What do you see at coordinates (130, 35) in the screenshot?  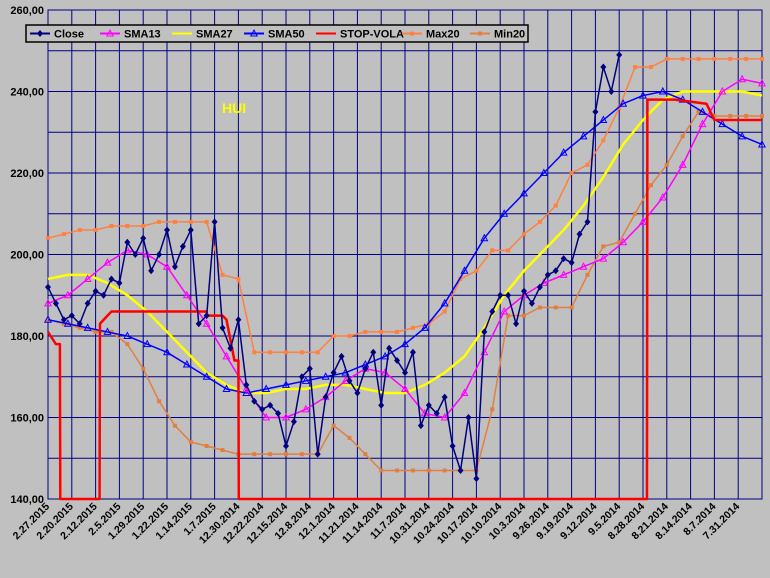 I see `legend-entry-sma13: SMA13` at bounding box center [130, 35].